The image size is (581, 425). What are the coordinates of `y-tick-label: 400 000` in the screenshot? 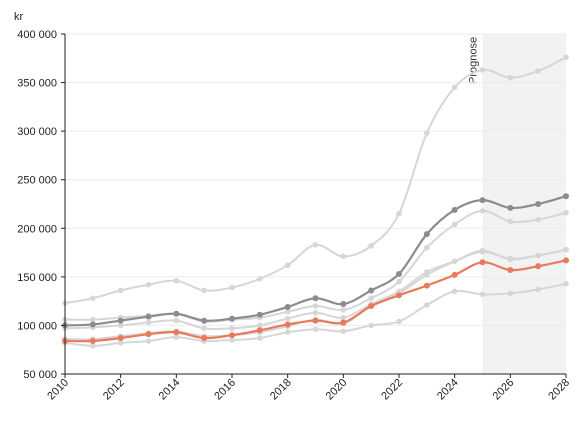 It's located at (37, 35).